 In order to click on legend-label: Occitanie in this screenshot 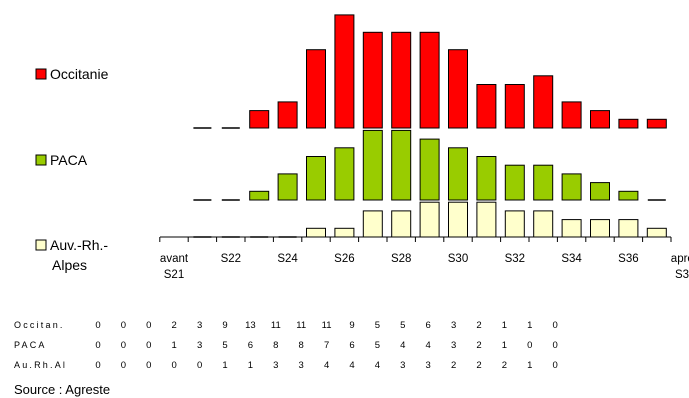, I will do `click(79, 74)`.